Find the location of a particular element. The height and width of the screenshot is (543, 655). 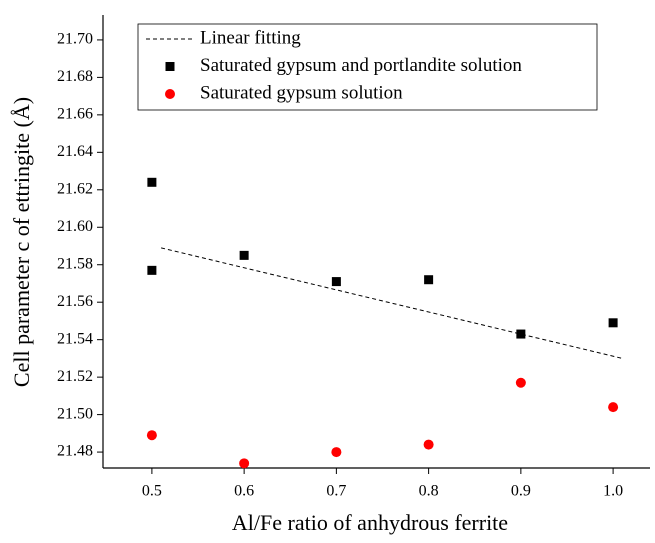

y-tick-label: 21.66 is located at coordinates (75, 114).